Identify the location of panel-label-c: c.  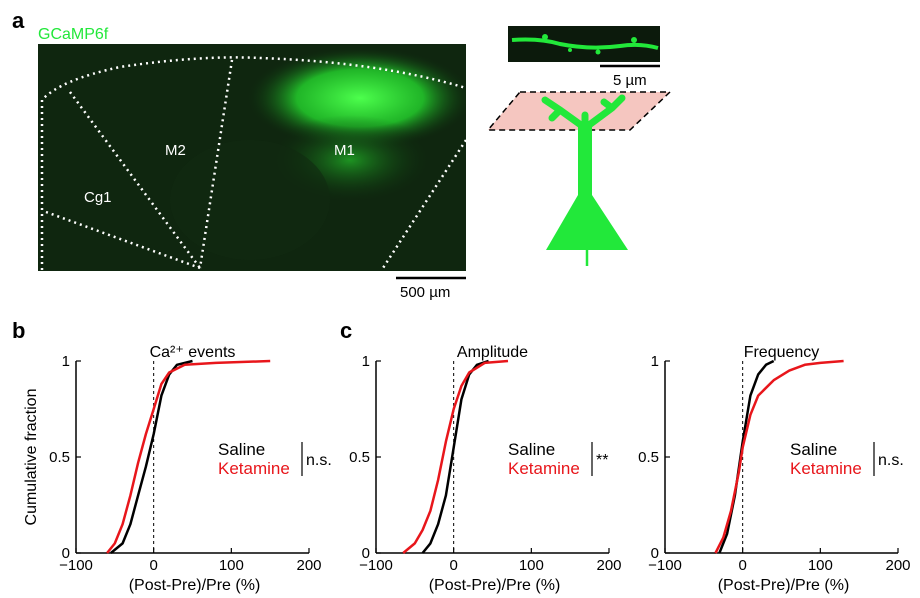
(346, 330).